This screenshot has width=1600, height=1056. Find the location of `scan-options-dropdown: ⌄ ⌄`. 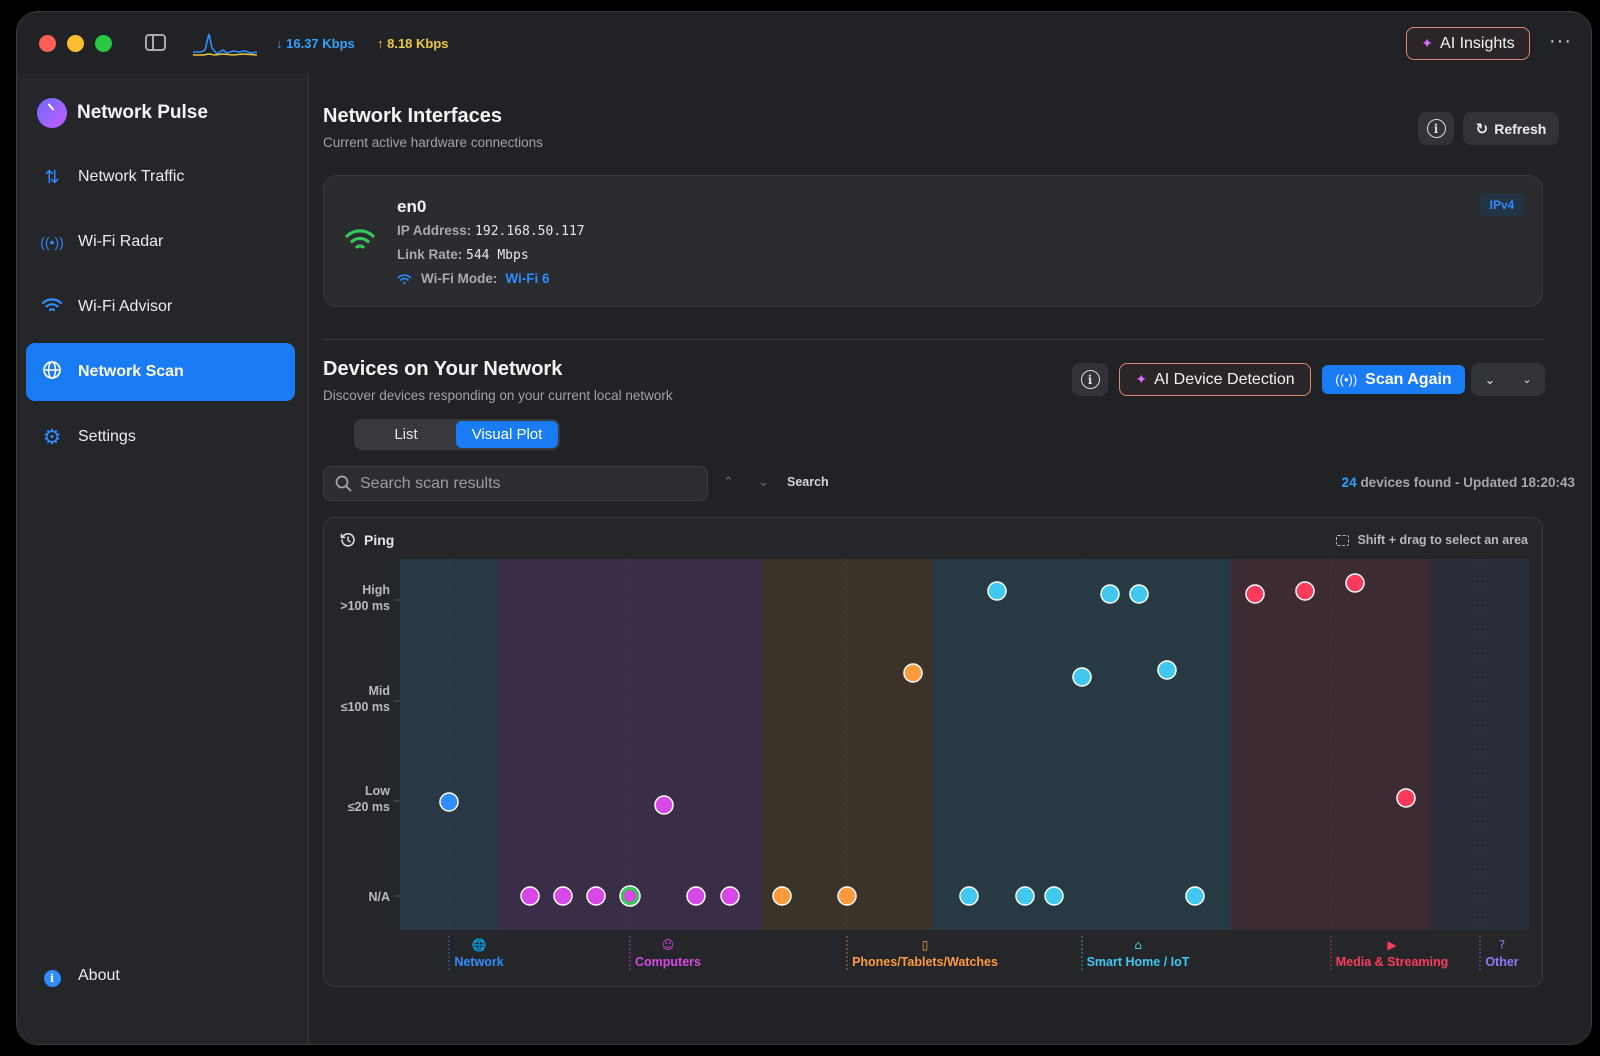

scan-options-dropdown: ⌄ ⌄ is located at coordinates (1508, 379).